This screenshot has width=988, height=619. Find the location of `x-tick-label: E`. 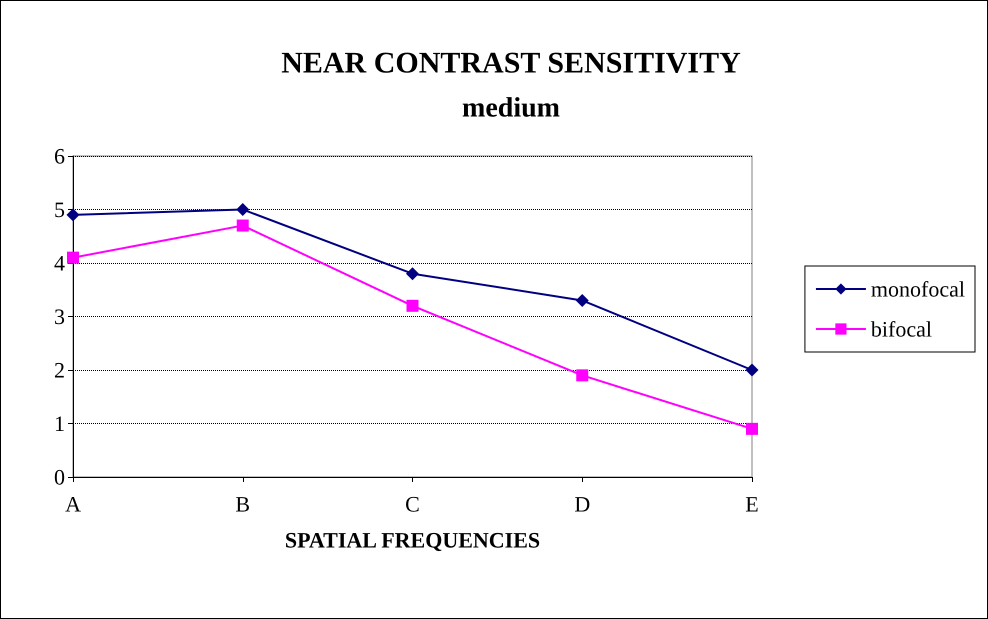

x-tick-label: E is located at coordinates (752, 504).